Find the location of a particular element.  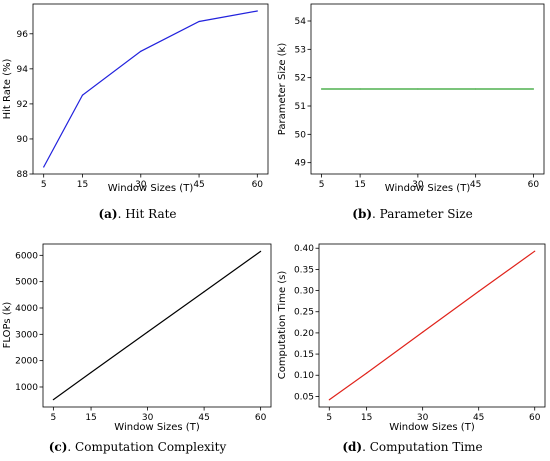

y-tick-label: 3000 is located at coordinates (26, 335).